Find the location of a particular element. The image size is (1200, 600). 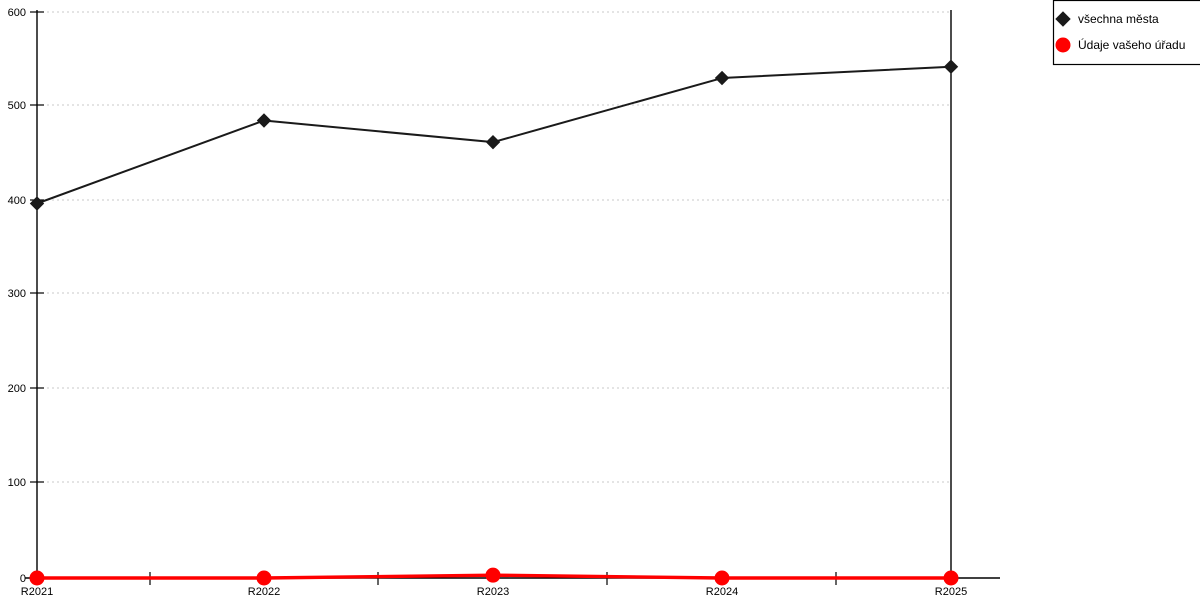

circle-marker-icon is located at coordinates (1063, 45).